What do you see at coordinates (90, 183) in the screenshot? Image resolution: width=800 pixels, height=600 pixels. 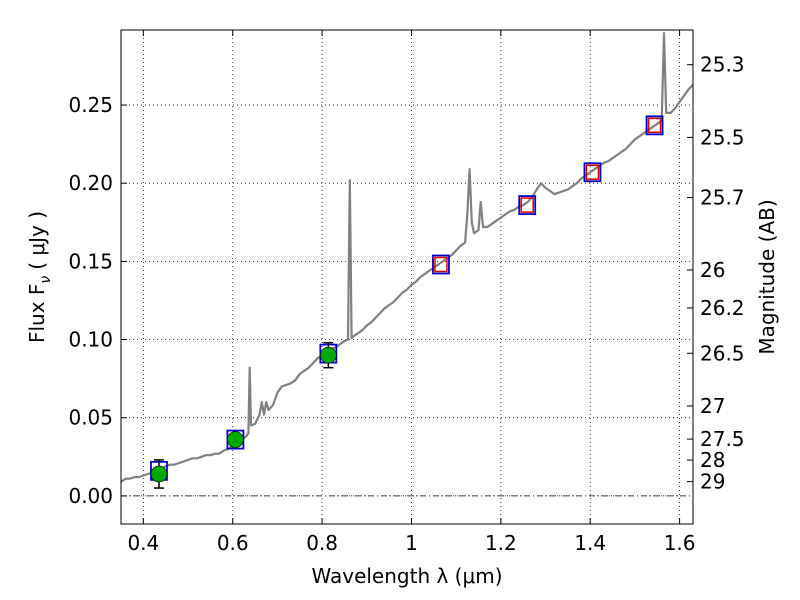 I see `y-tick-label: 0.20` at bounding box center [90, 183].